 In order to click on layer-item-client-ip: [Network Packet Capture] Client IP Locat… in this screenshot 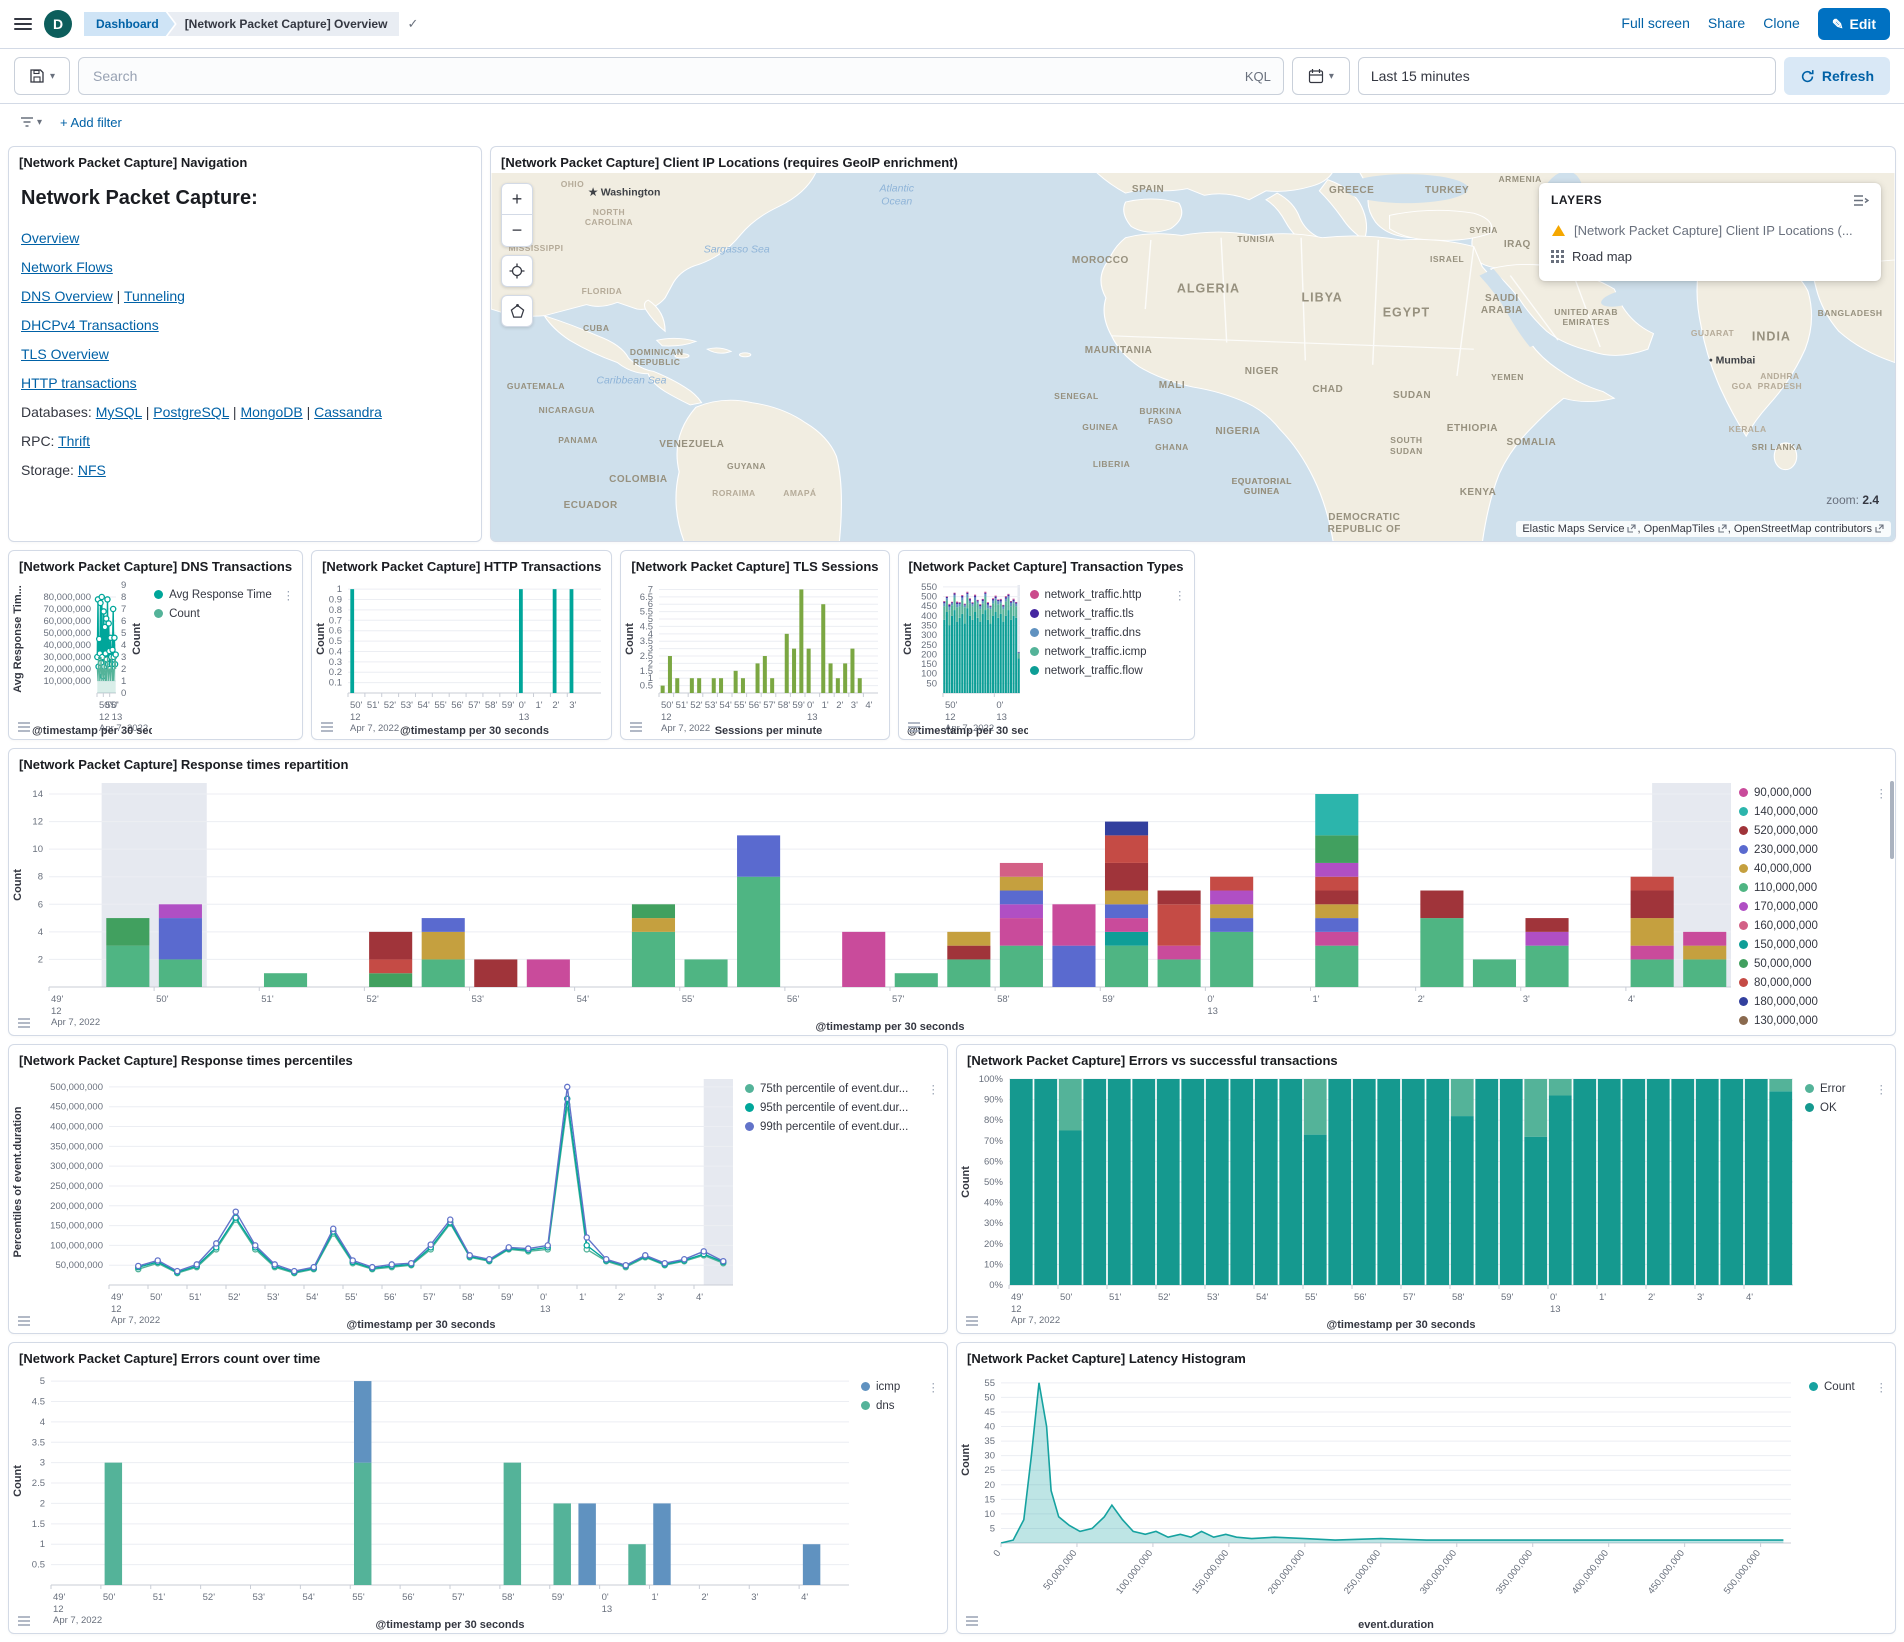, I will do `click(1710, 230)`.